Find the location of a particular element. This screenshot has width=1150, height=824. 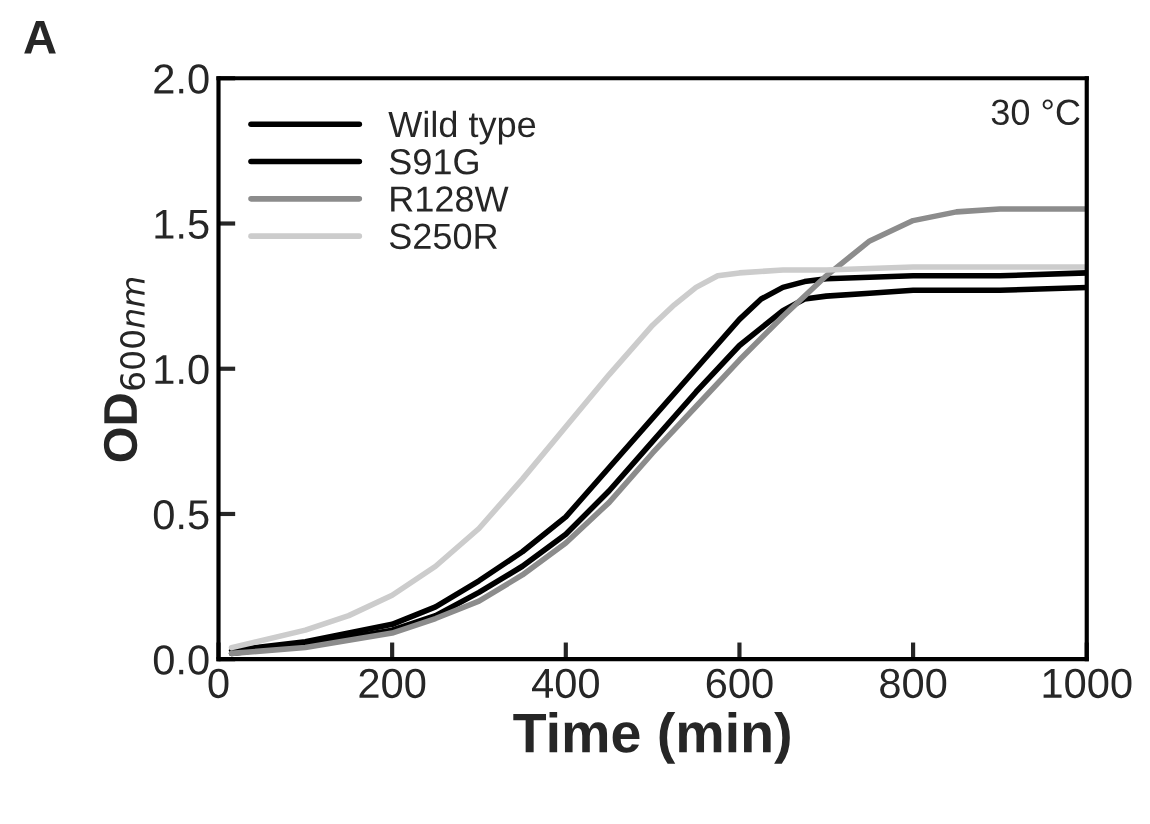

x-tick-label: 600 is located at coordinates (739, 683).